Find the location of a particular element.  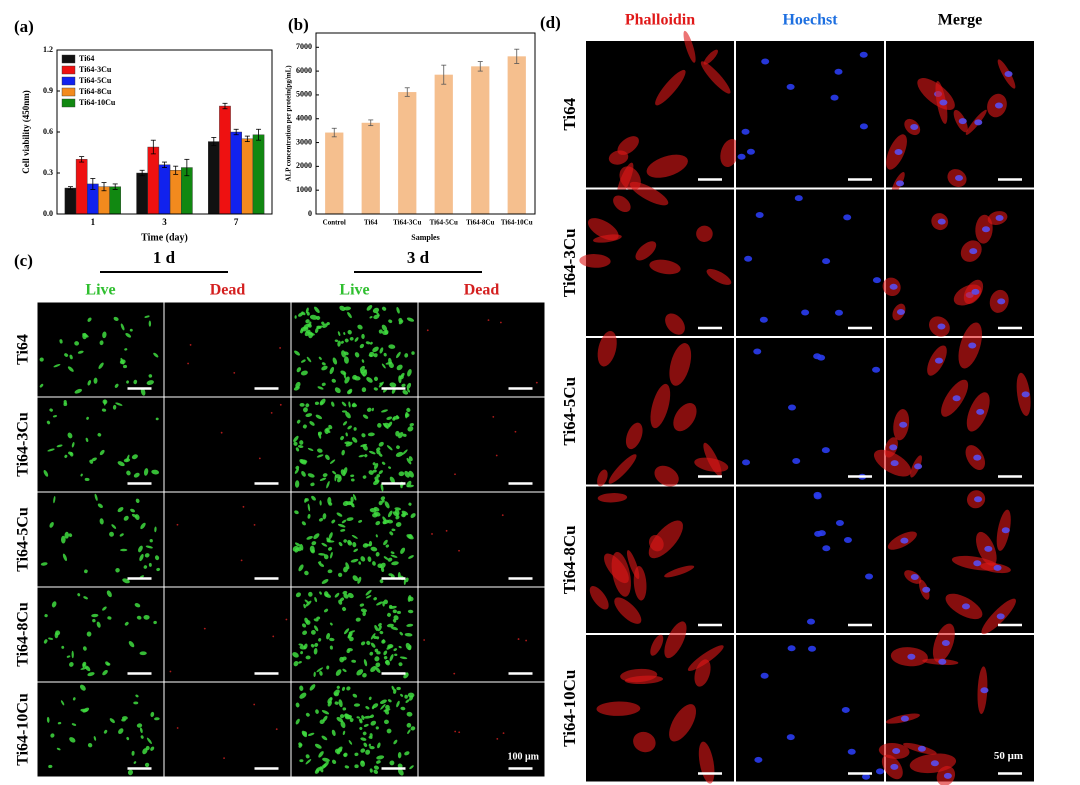

column-label: Hoechst is located at coordinates (810, 20).